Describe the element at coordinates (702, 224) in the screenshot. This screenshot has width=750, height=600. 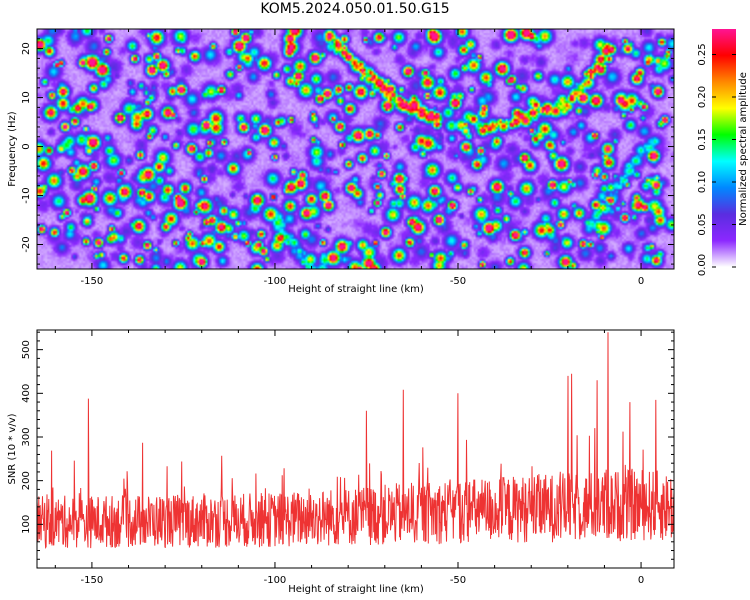
I see `colorbar-tick-label: 0.05` at that location.